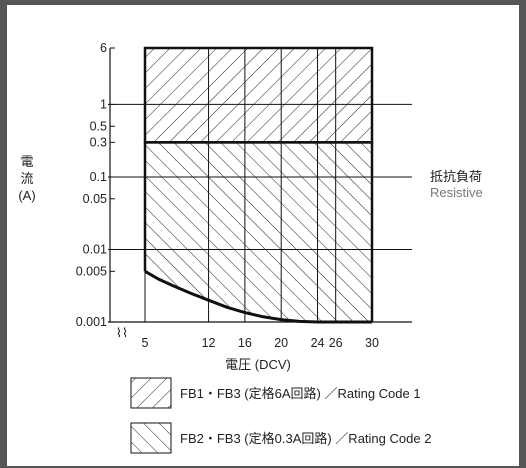 The image size is (526, 468). What do you see at coordinates (456, 176) in the screenshot?
I see `annotation-jp: 抵抗負荷` at bounding box center [456, 176].